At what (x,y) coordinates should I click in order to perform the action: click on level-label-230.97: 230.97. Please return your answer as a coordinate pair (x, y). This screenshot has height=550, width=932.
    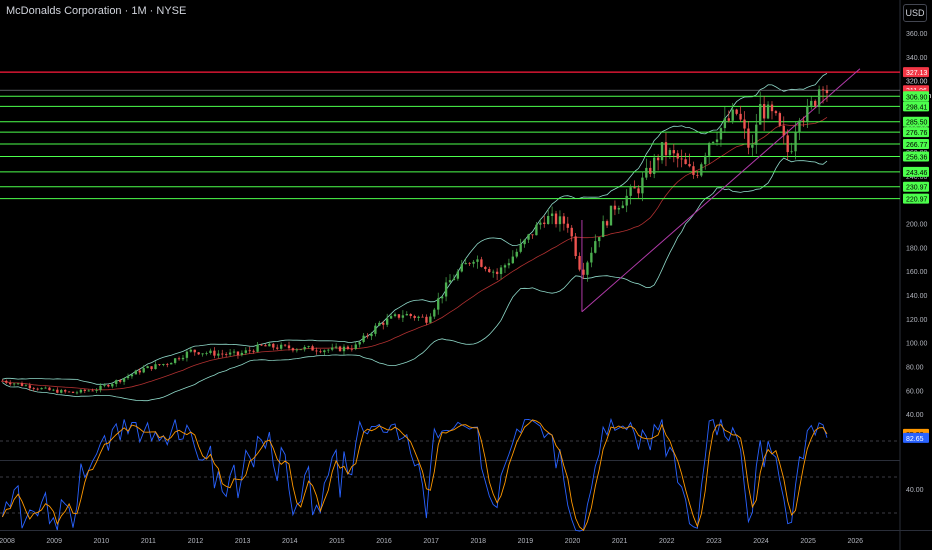
    Looking at the image, I should click on (917, 188).